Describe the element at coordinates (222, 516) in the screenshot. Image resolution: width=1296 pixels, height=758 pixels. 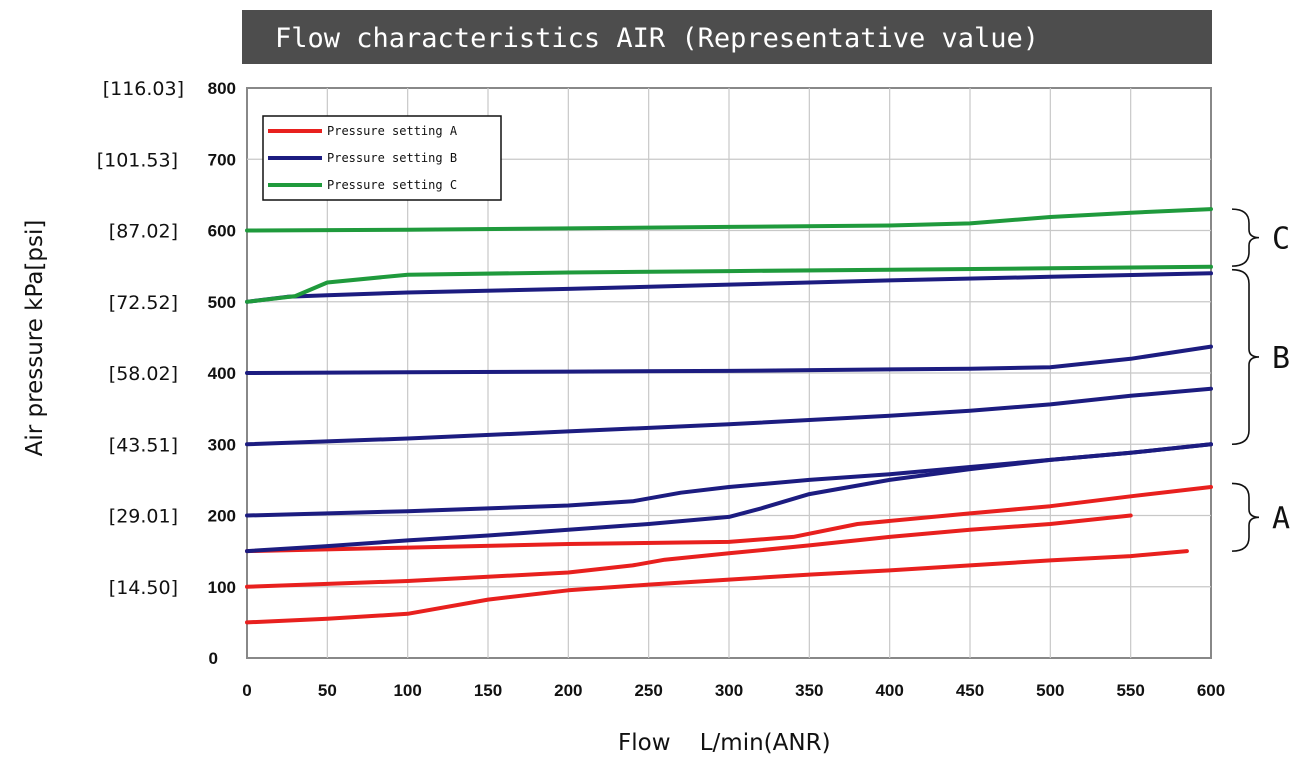
I see `y-tick-label: 200` at that location.